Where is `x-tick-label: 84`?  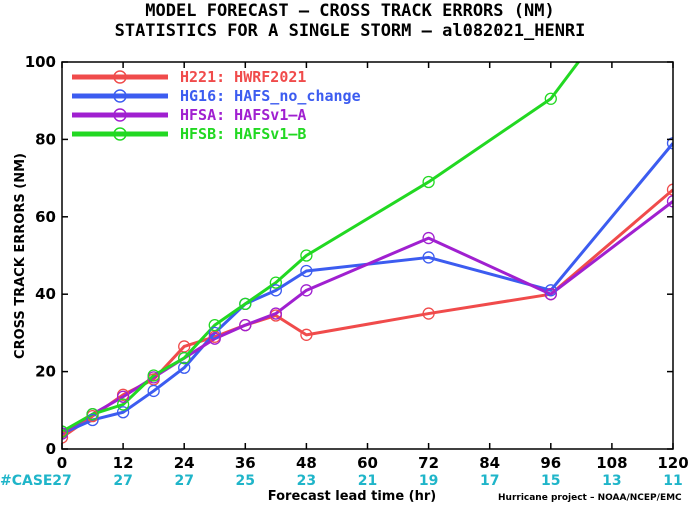 x-tick-label: 84 is located at coordinates (489, 463).